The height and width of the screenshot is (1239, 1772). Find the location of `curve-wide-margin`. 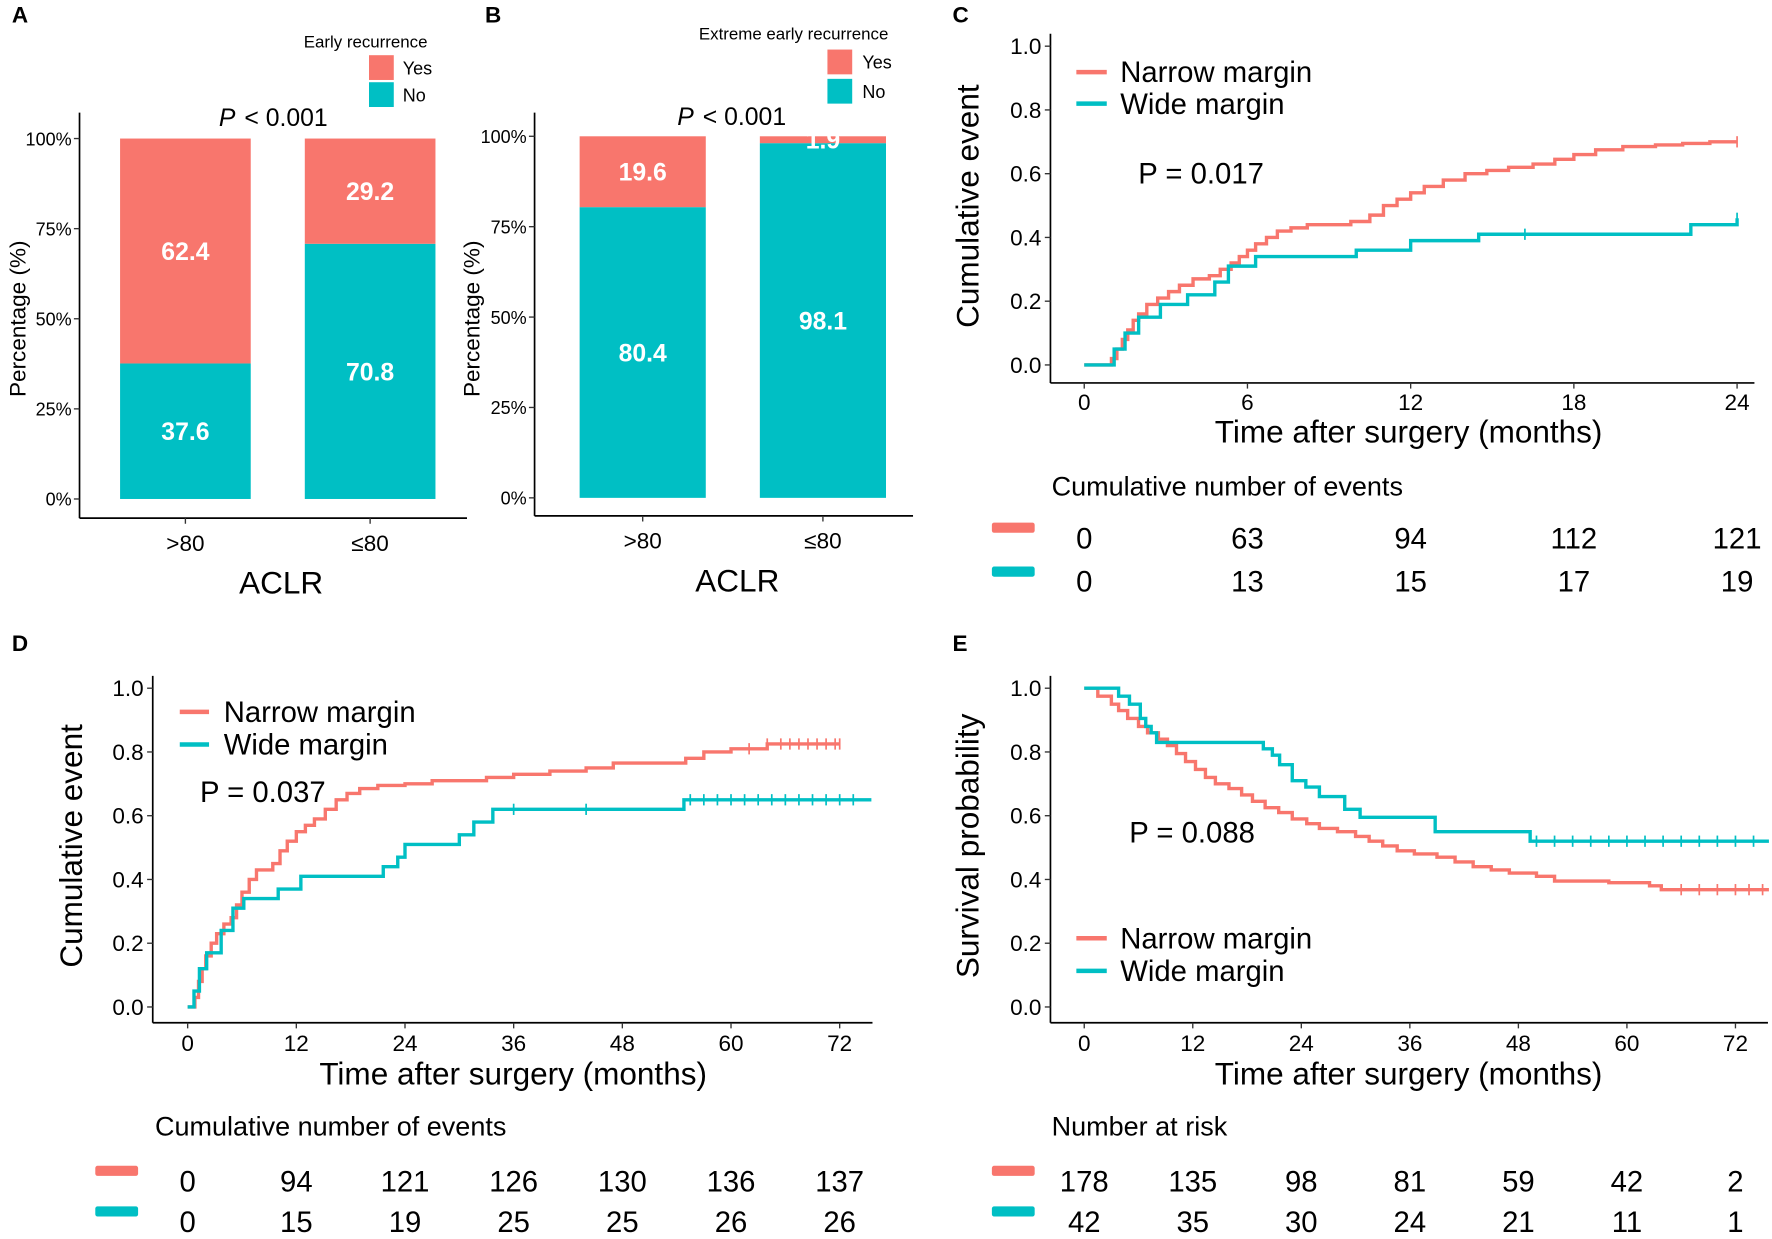

curve-wide-margin is located at coordinates (1411, 292).